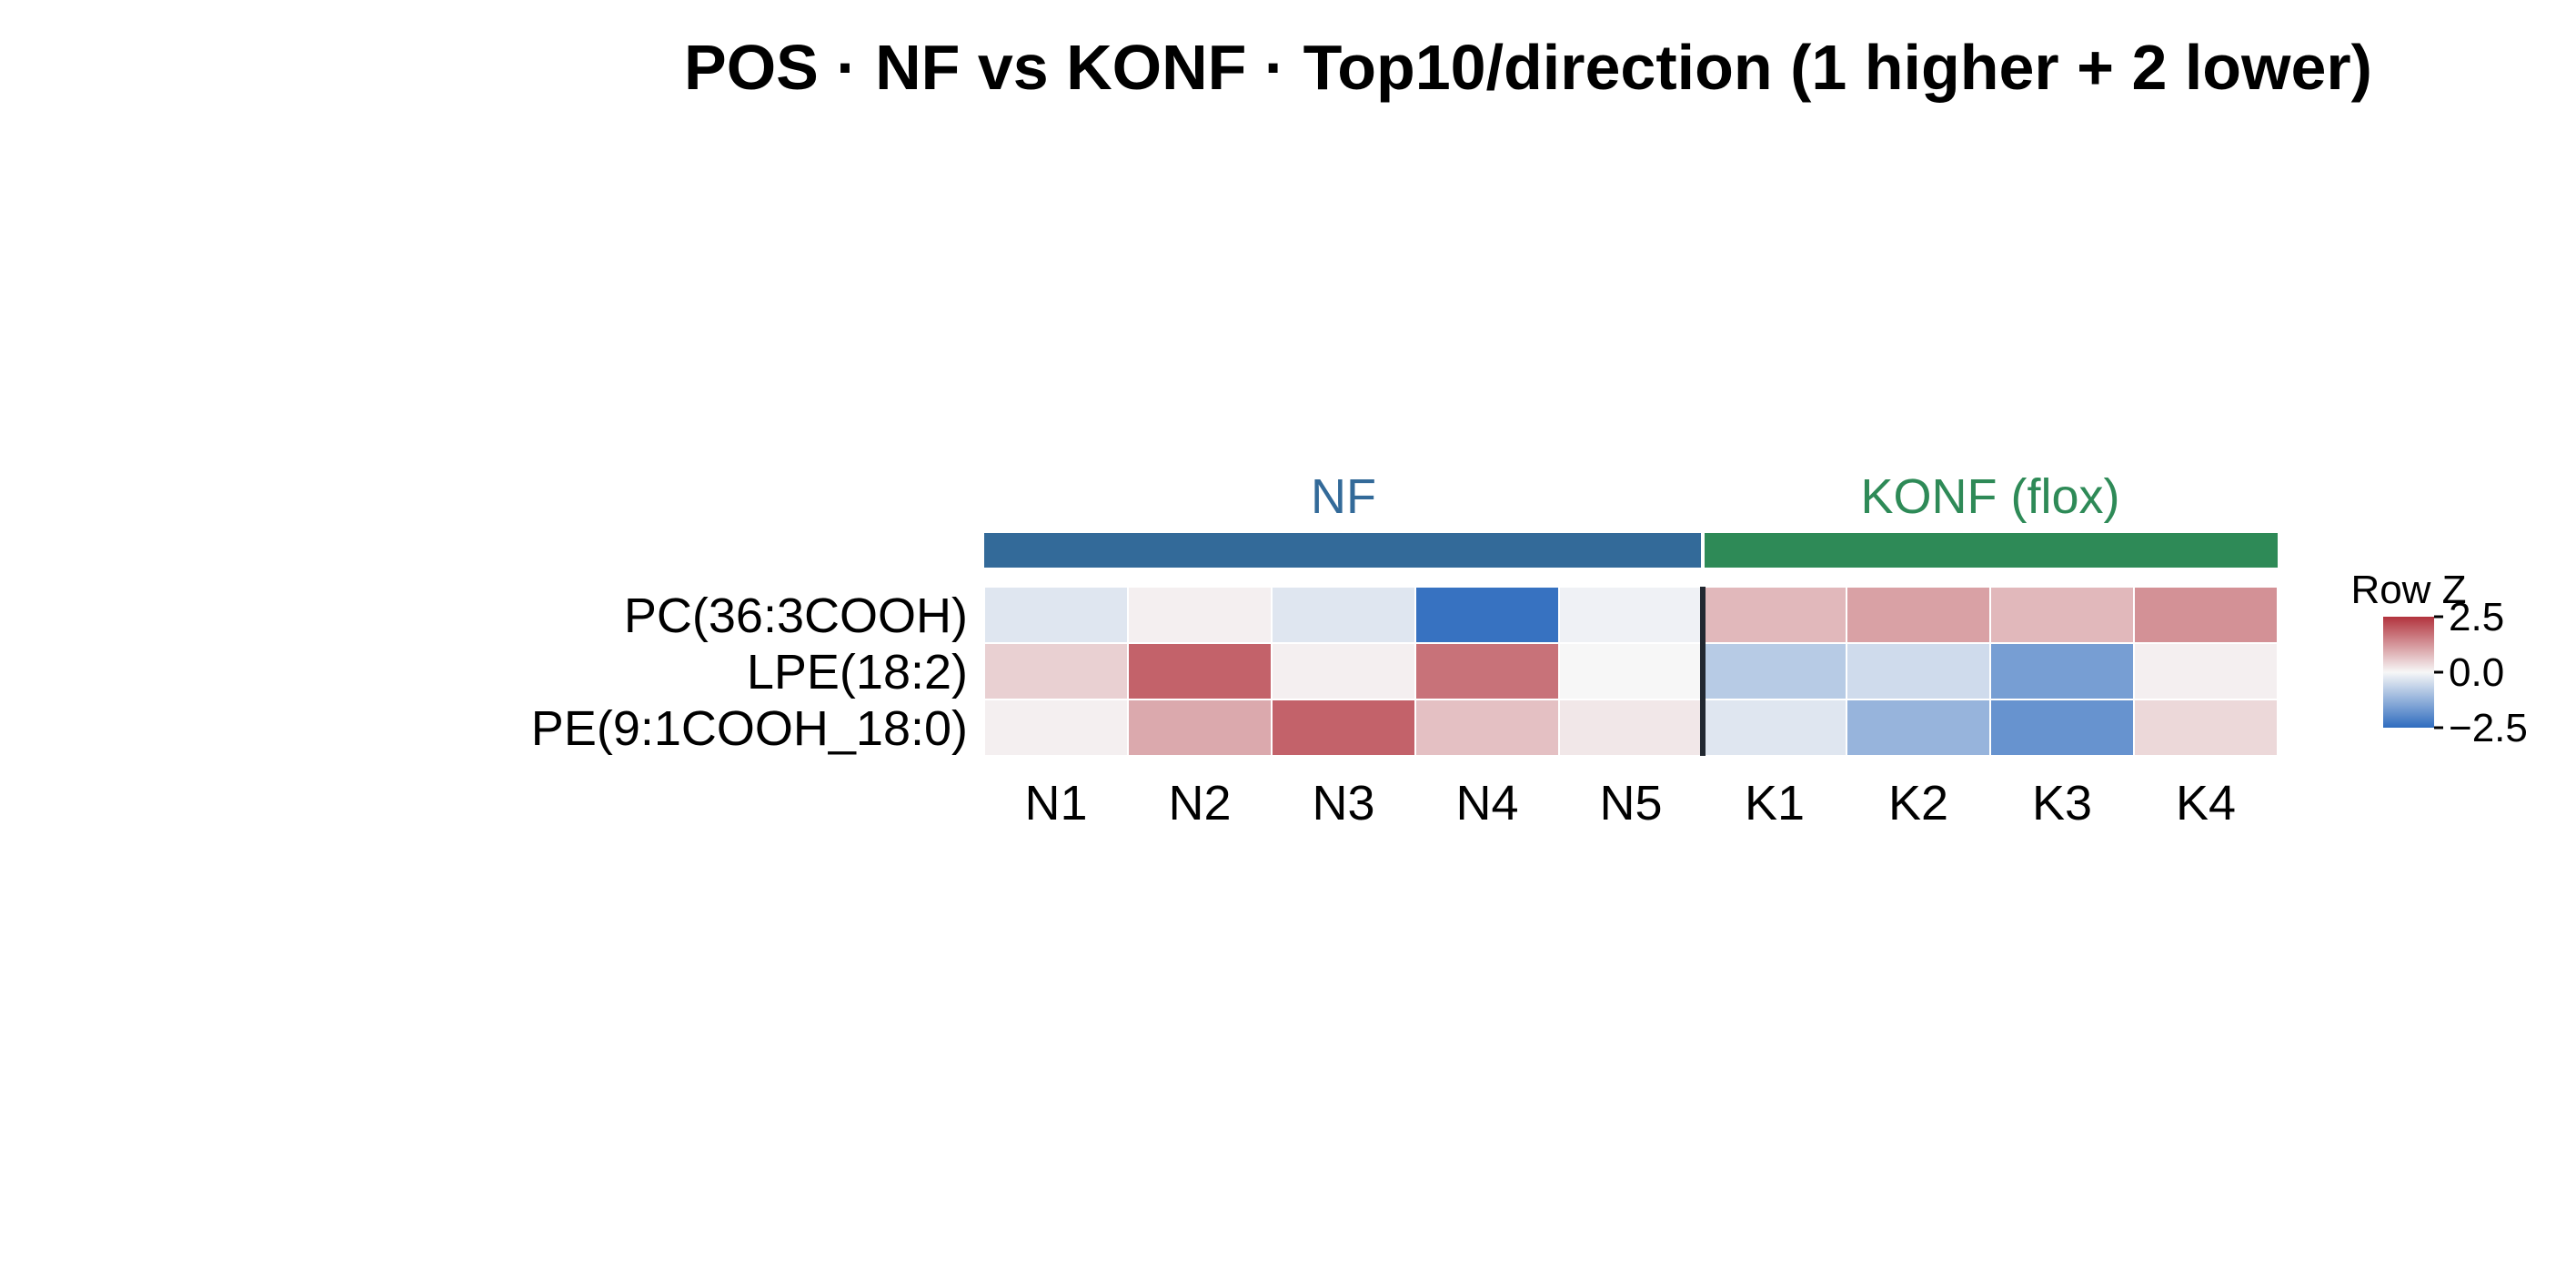 This screenshot has height=1288, width=2576. What do you see at coordinates (1774, 671) in the screenshot?
I see `heatmap-cell-LPE(18:2)-K1` at bounding box center [1774, 671].